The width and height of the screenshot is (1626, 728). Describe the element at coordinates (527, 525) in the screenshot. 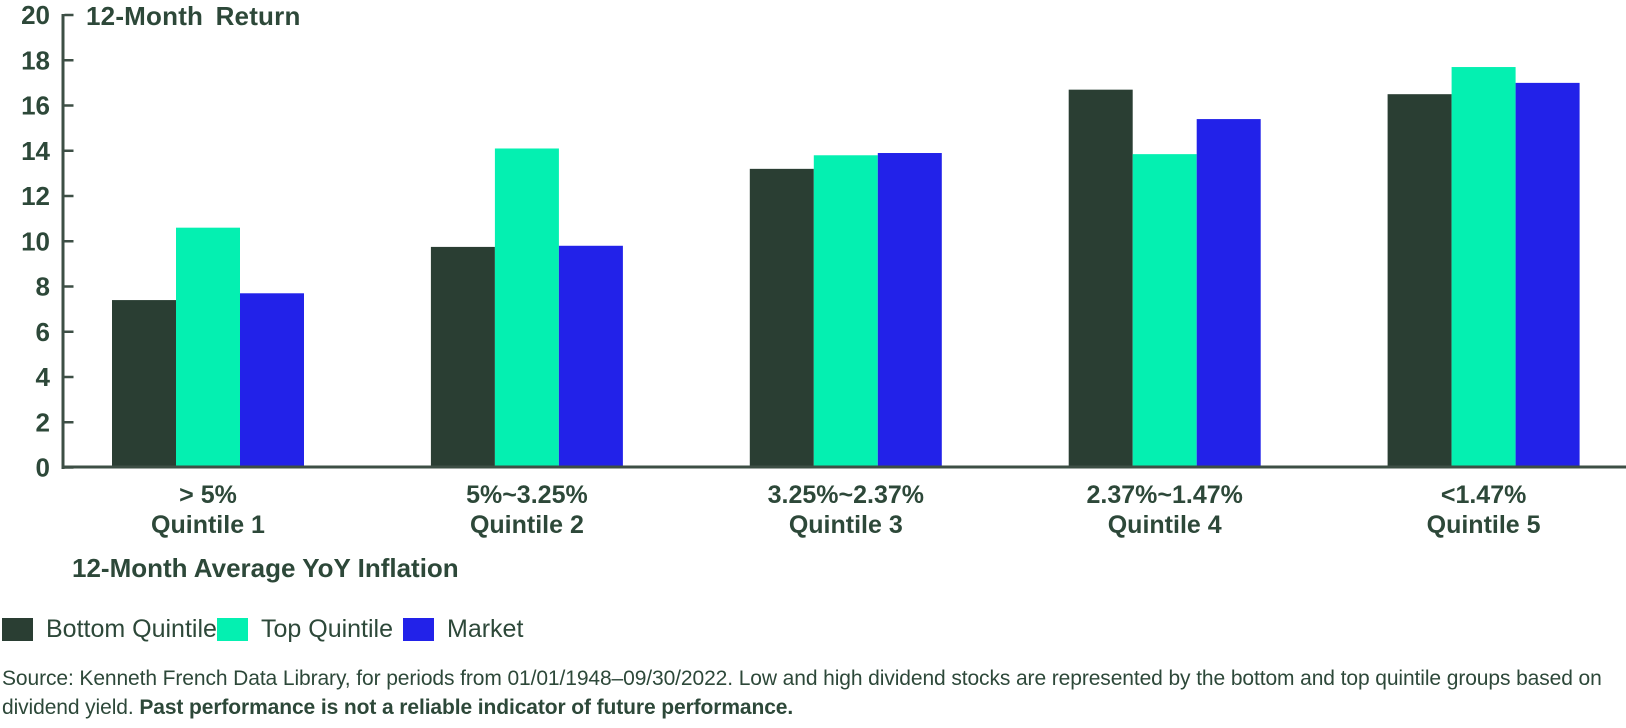

I see `x-axis-category-quintile-label: Quintile 2` at that location.